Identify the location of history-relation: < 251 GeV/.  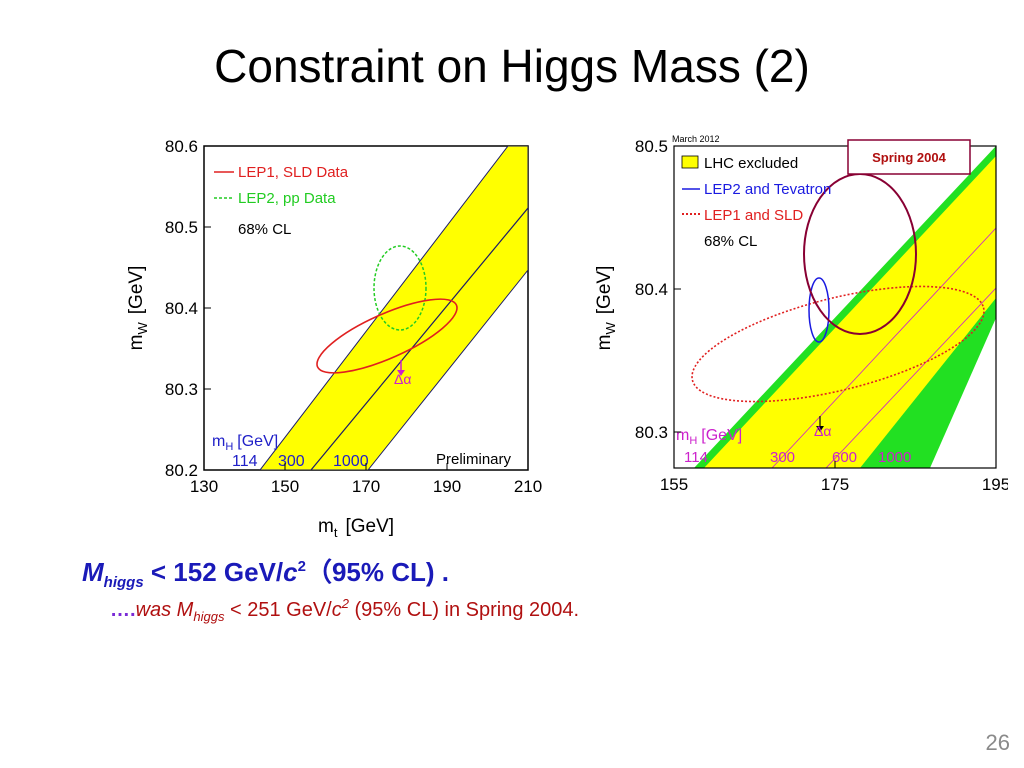
(278, 610).